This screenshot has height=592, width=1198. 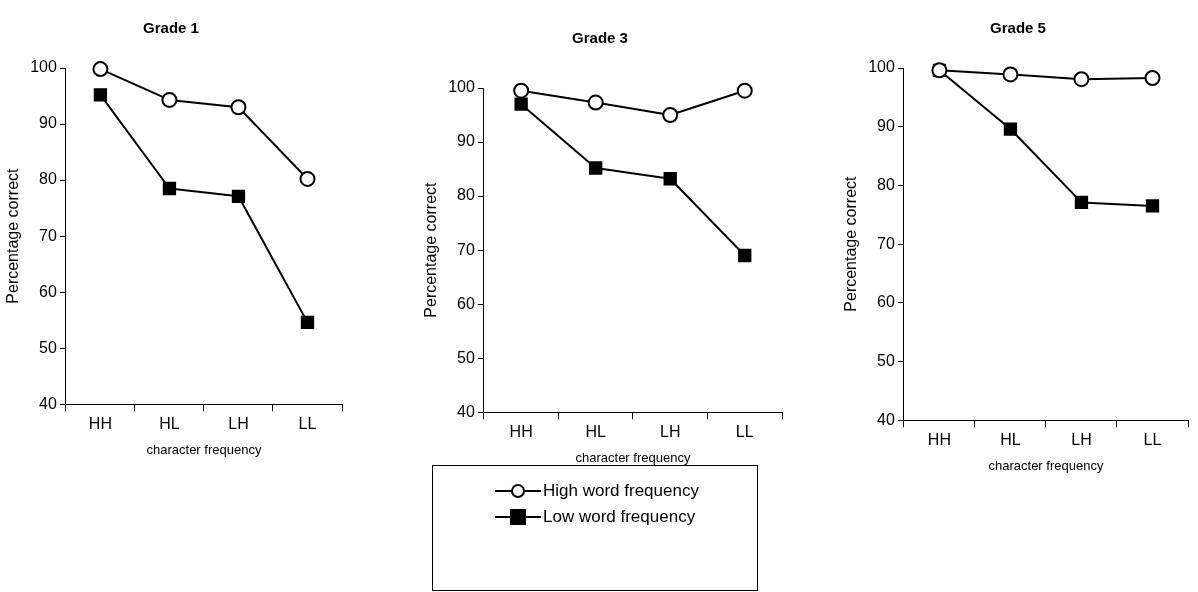 What do you see at coordinates (619, 517) in the screenshot?
I see `legend-label: Low word frequency` at bounding box center [619, 517].